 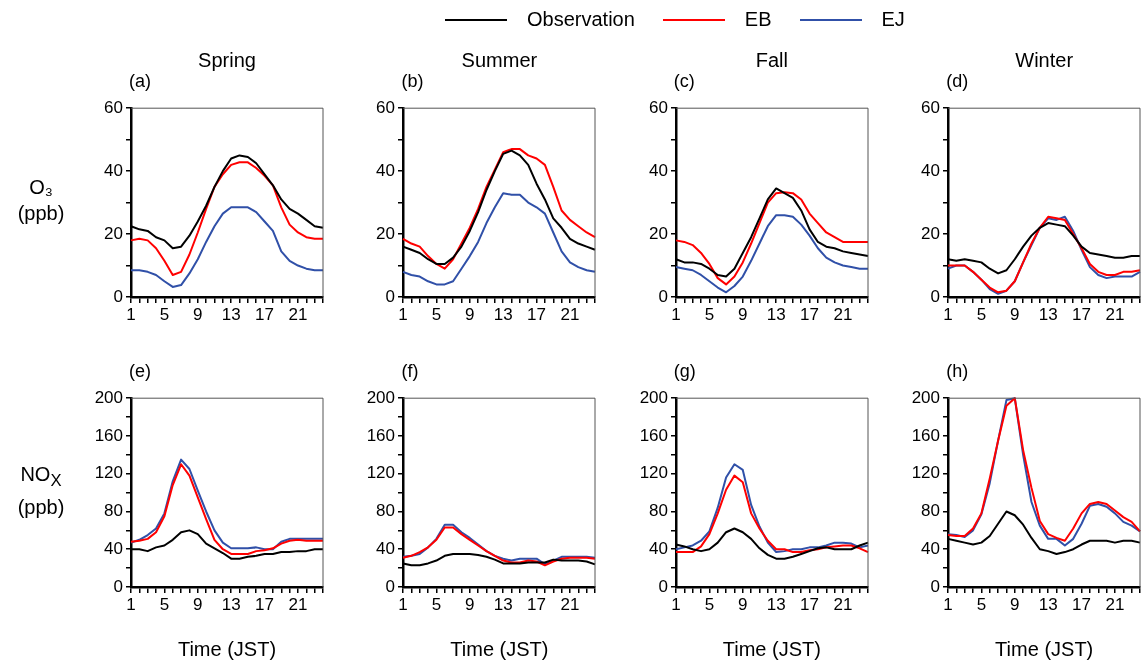 What do you see at coordinates (581, 19) in the screenshot?
I see `legend-label: Observation` at bounding box center [581, 19].